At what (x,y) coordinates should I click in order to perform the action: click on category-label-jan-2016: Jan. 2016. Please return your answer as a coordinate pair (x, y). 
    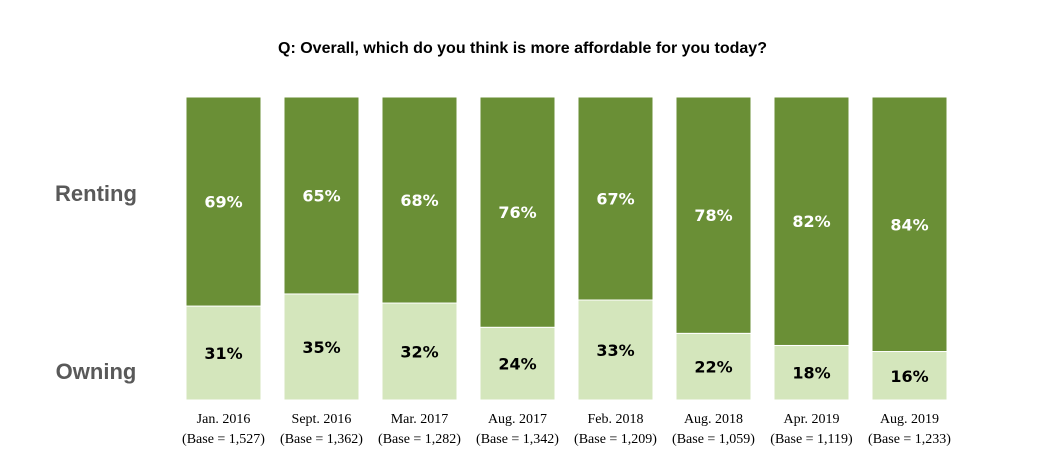
    Looking at the image, I should click on (224, 419).